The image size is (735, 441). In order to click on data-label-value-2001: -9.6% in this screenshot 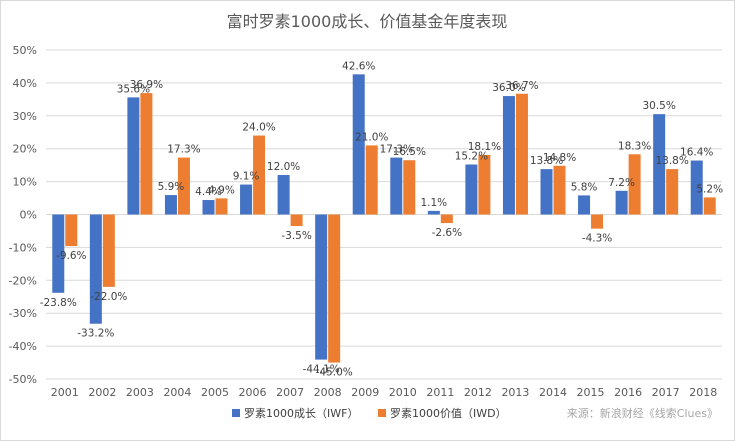, I will do `click(71, 256)`.